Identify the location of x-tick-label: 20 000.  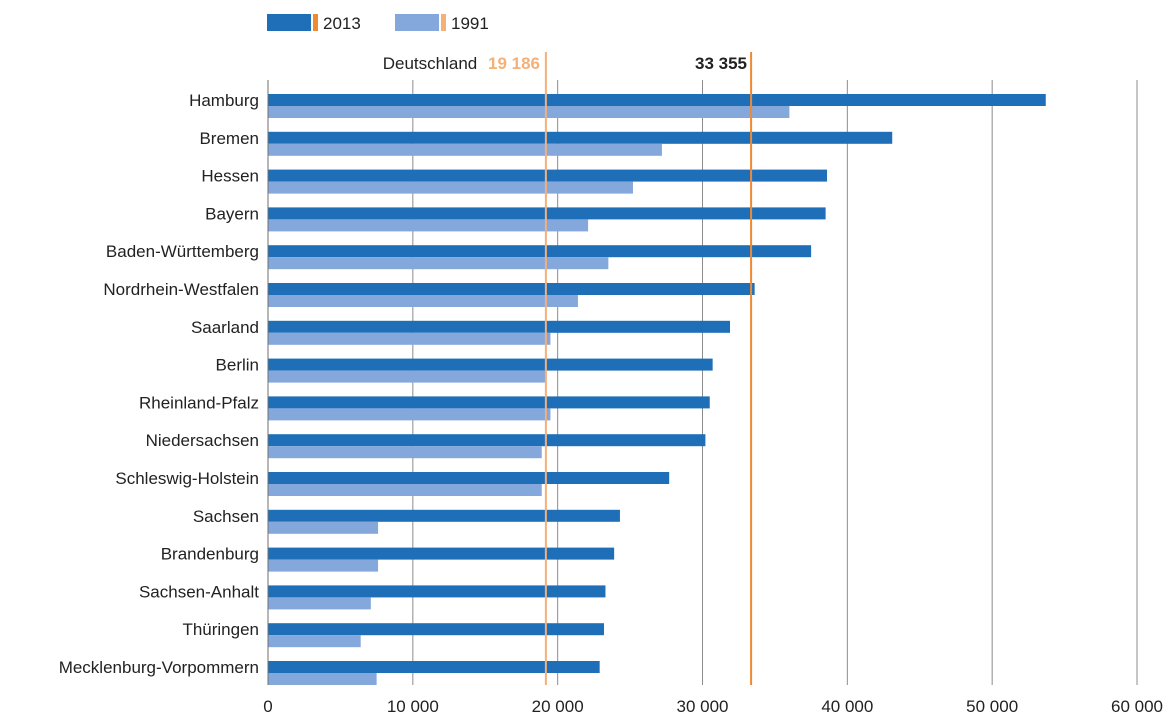
(558, 706).